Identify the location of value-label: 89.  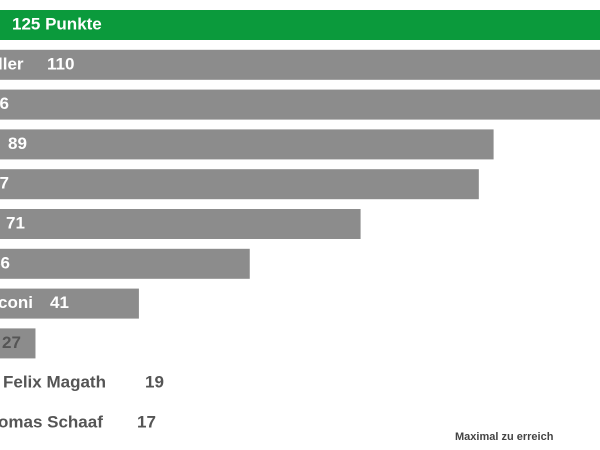
(17, 143).